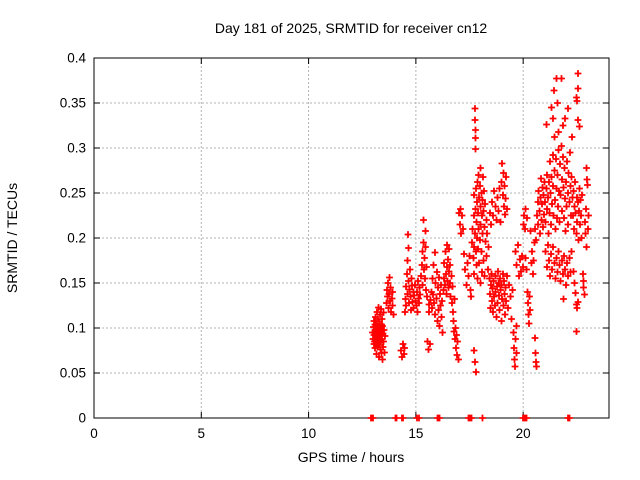  I want to click on y-tick-label: 0.4, so click(76, 58).